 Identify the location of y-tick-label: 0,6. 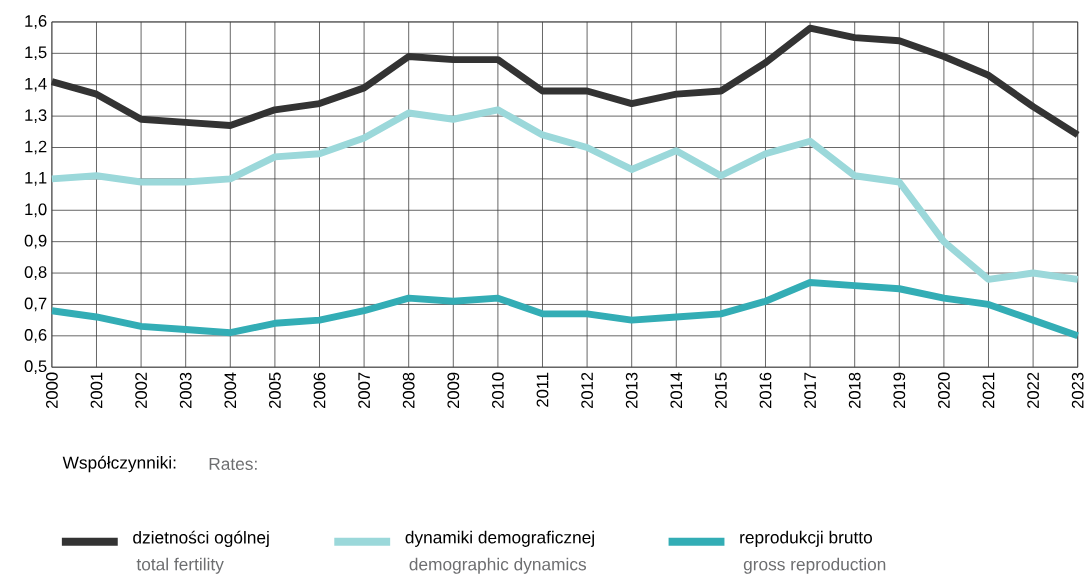
(35, 335).